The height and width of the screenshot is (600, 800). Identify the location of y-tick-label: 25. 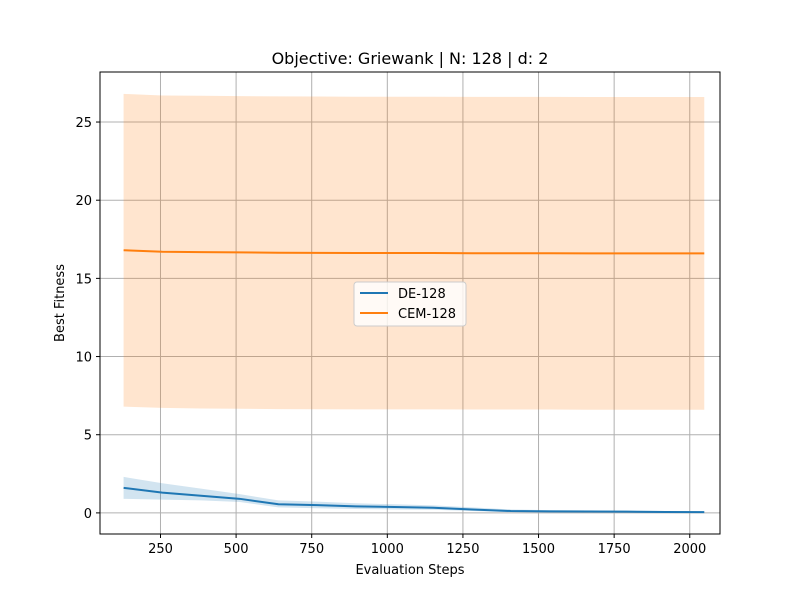
(83, 123).